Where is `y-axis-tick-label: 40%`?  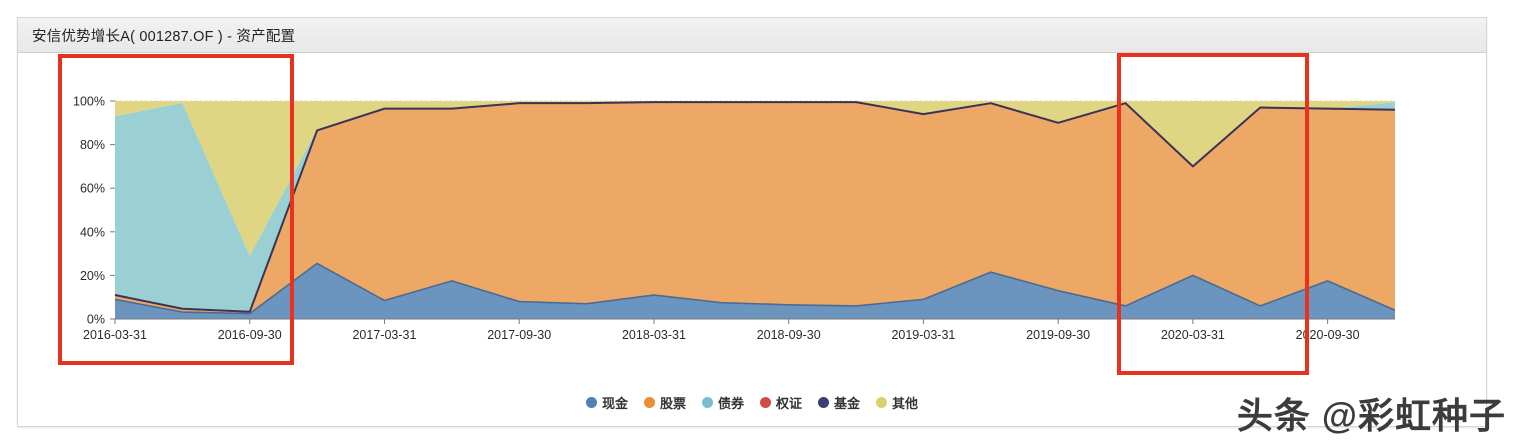 y-axis-tick-label: 40% is located at coordinates (92, 232).